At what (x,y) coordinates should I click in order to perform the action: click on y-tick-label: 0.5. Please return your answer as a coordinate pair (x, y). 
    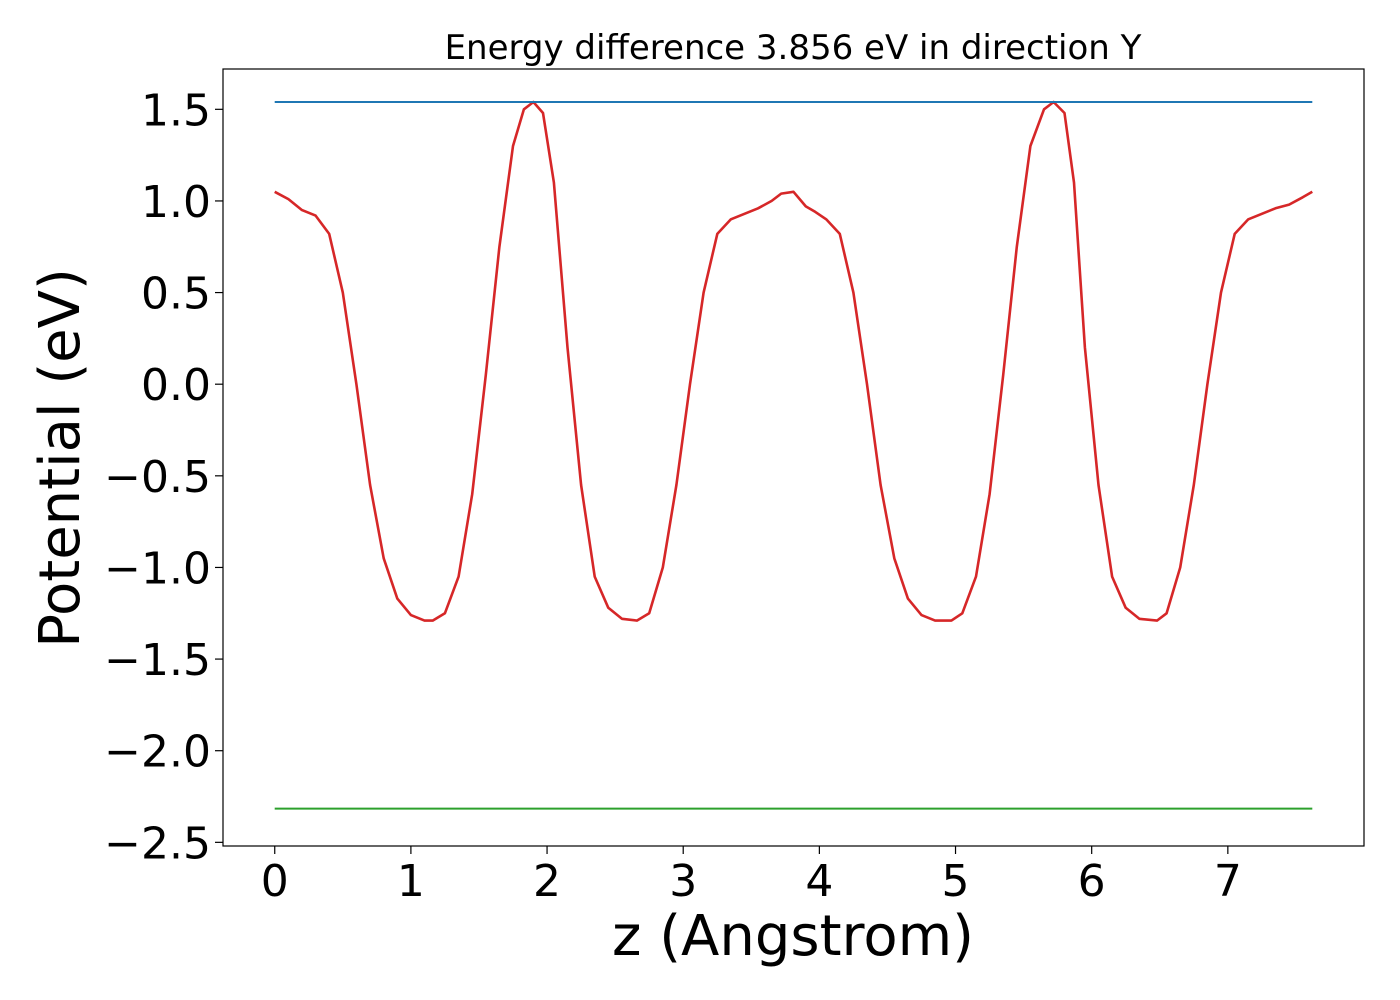
    Looking at the image, I should click on (176, 294).